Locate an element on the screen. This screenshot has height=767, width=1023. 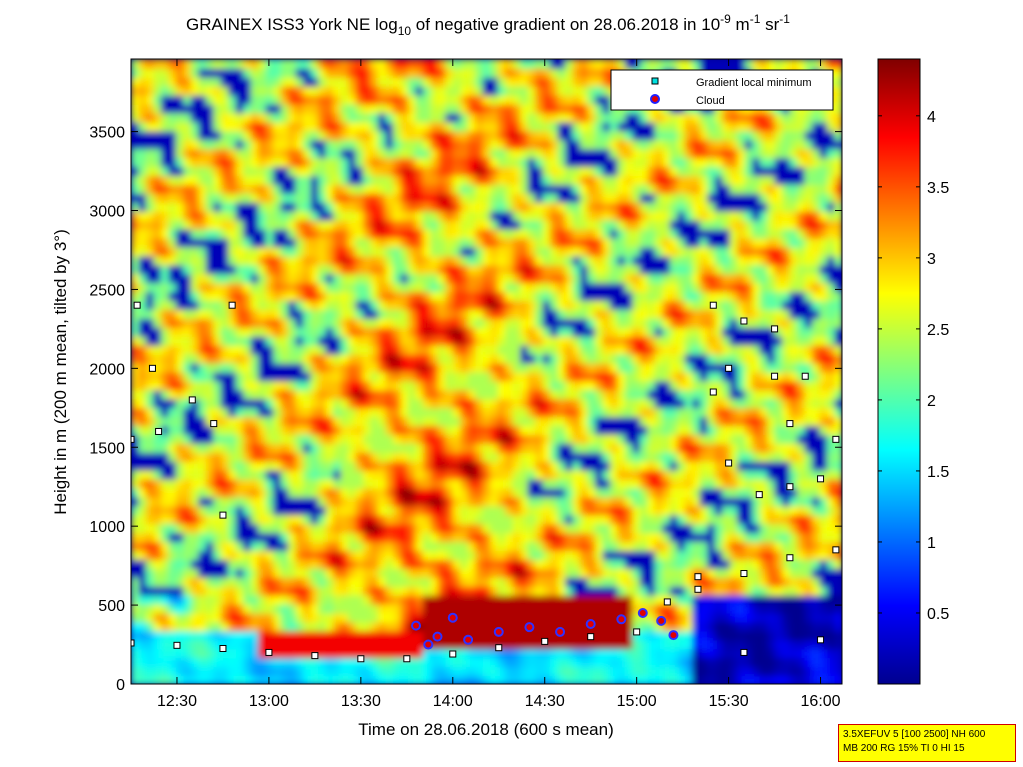
x-tick-label: 13:00 is located at coordinates (269, 701).